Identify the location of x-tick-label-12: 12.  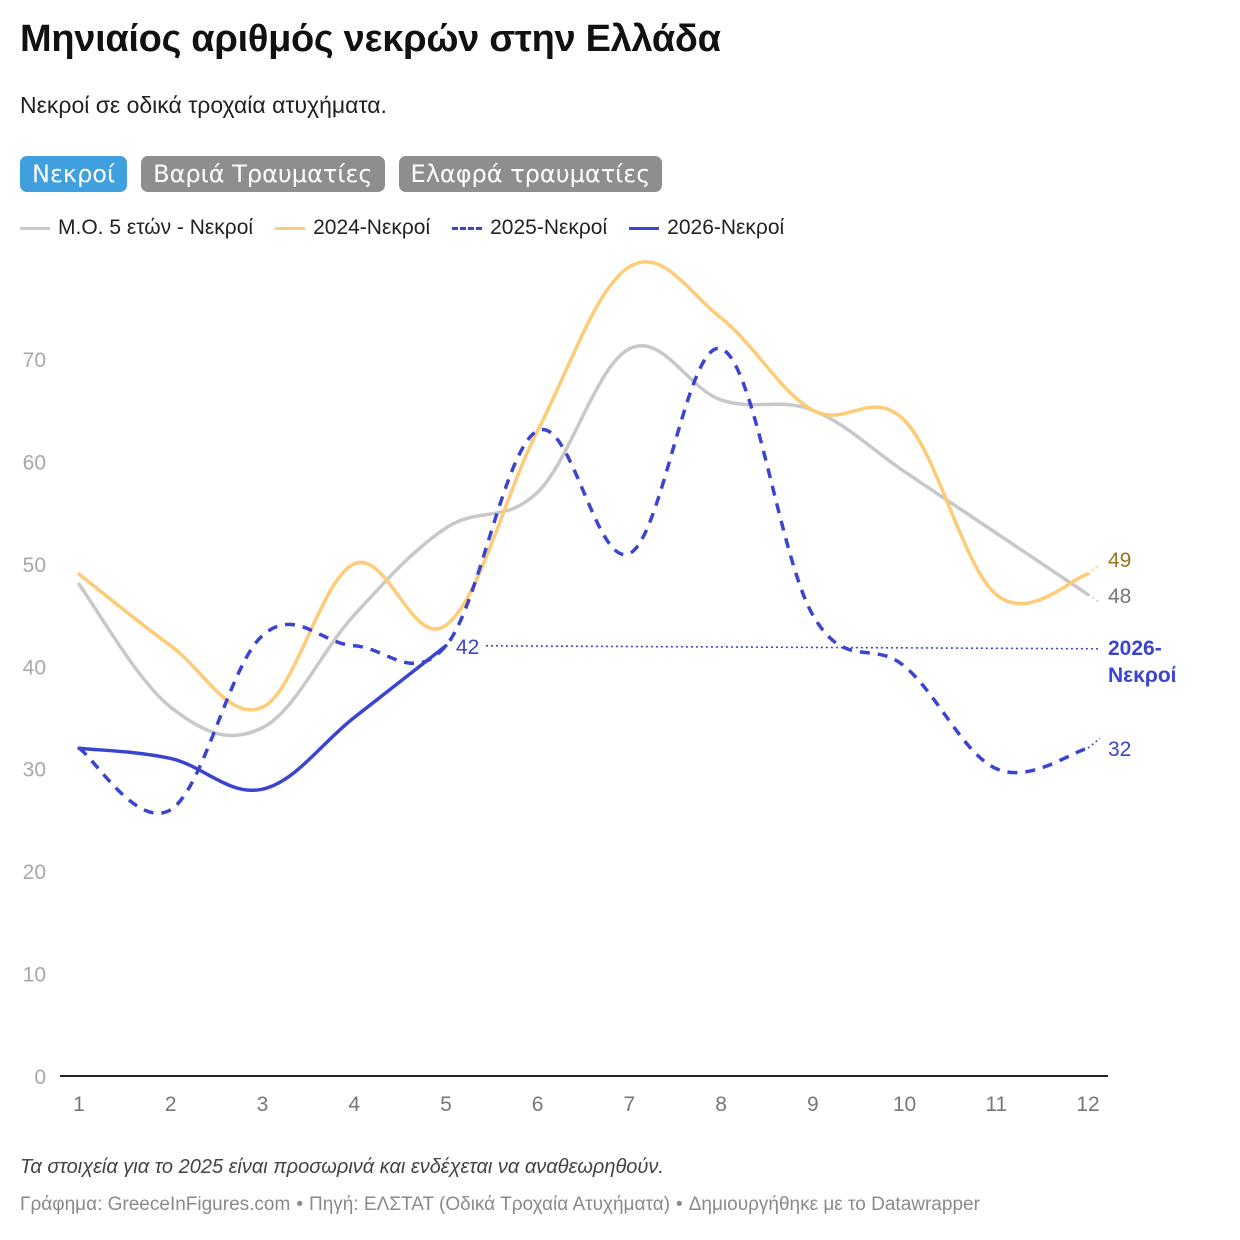
(1087, 1104).